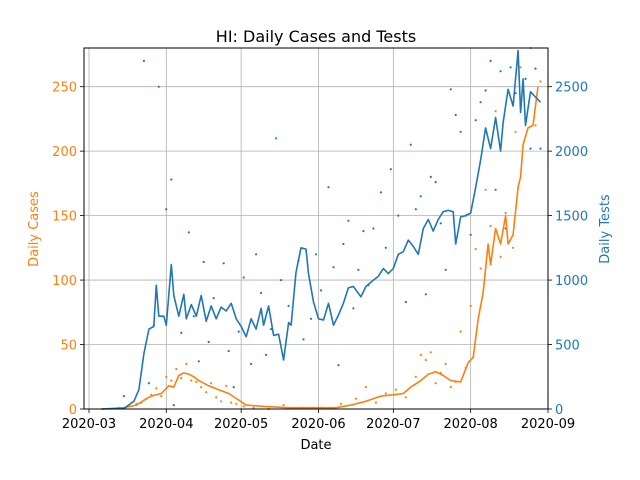  Describe the element at coordinates (64, 217) in the screenshot. I see `left-tick-label: 150` at that location.